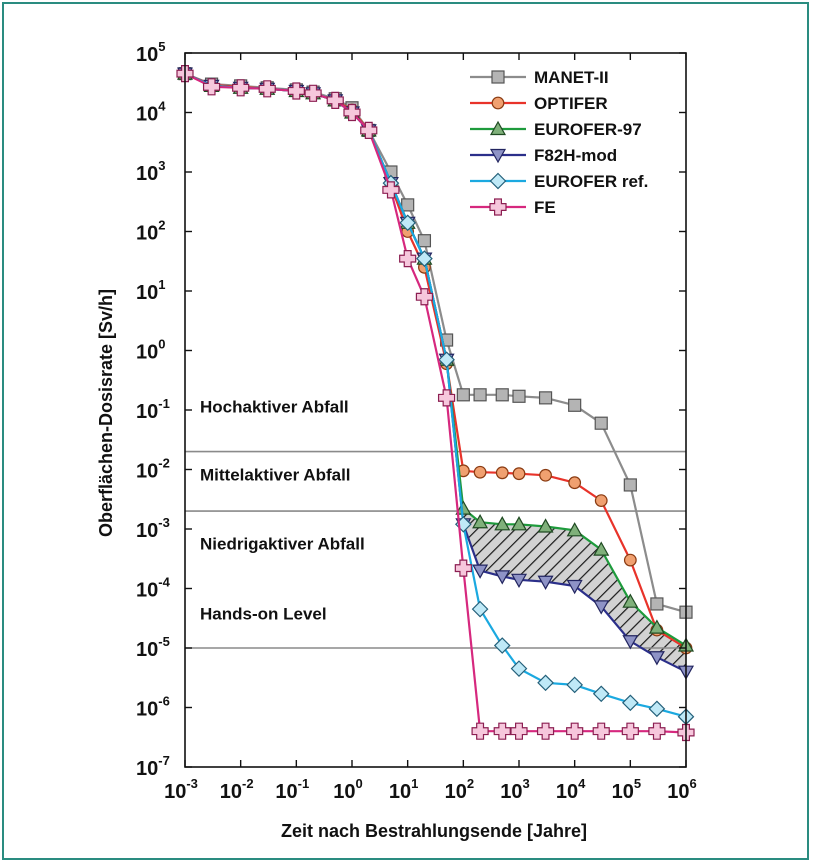 The image size is (813, 864). Describe the element at coordinates (181, 789) in the screenshot. I see `x-tick-label: 10⁻³` at that location.